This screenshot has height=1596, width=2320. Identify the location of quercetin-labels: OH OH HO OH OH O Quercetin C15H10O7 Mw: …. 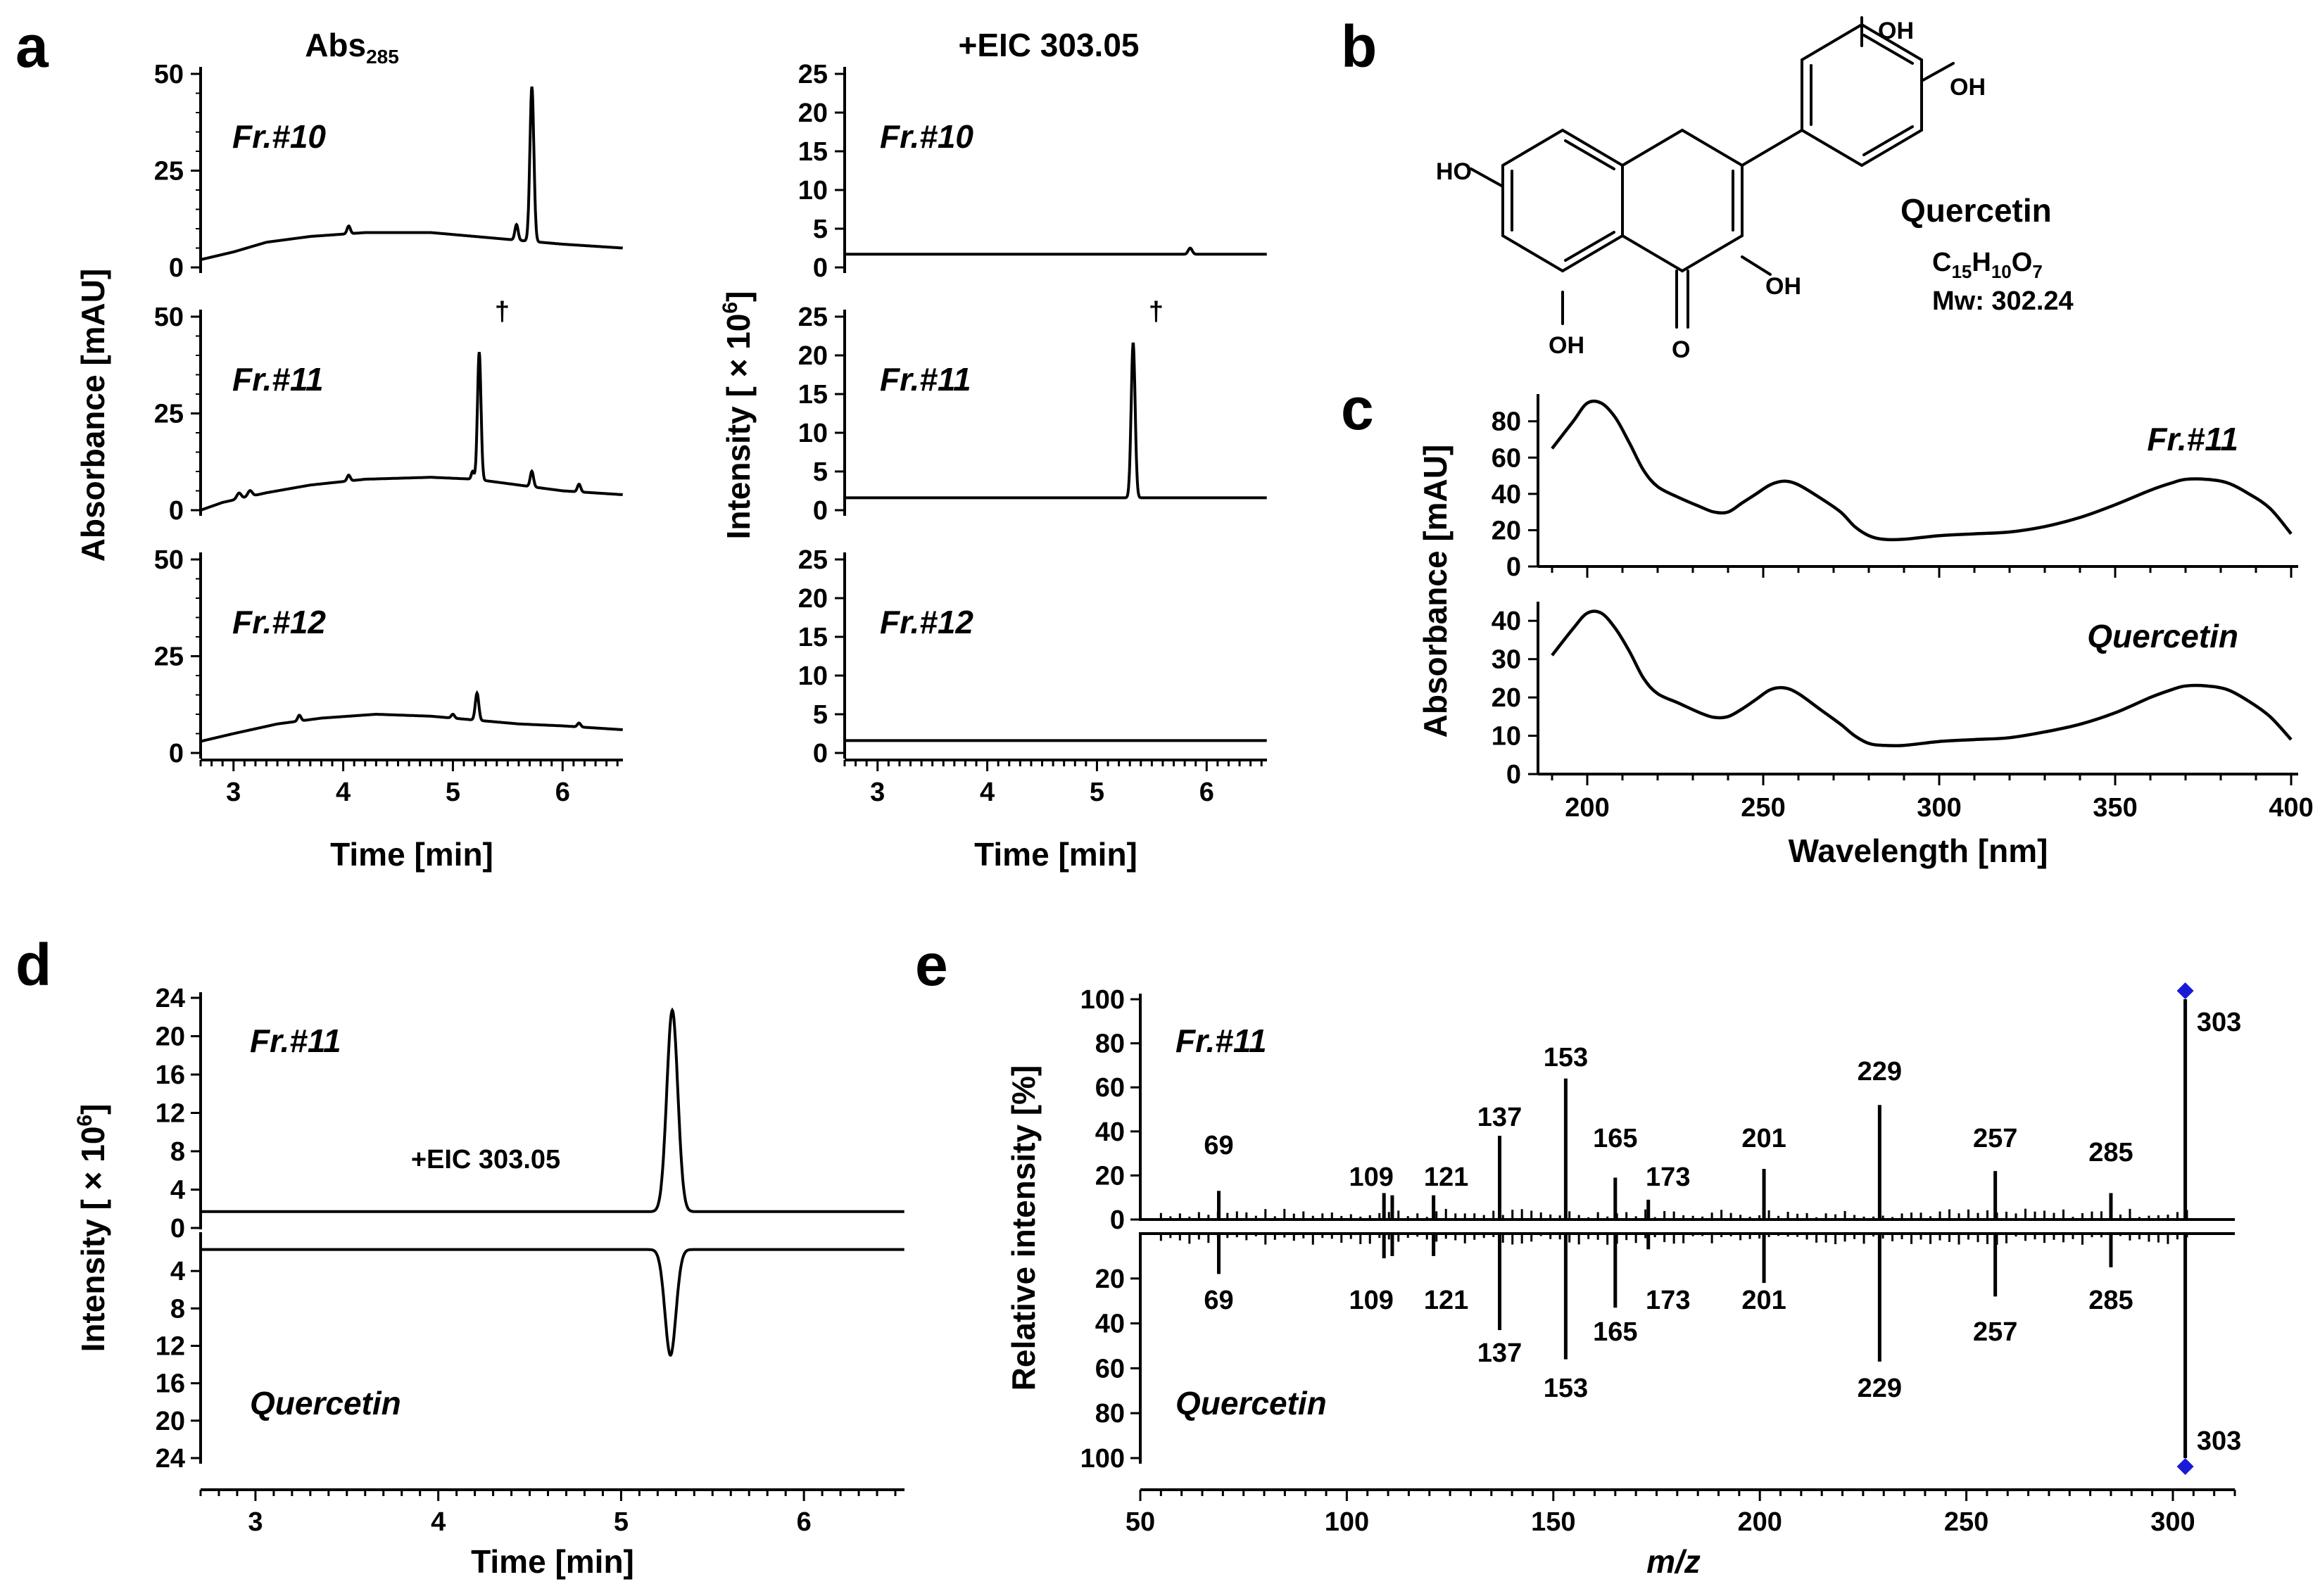
(1755, 190).